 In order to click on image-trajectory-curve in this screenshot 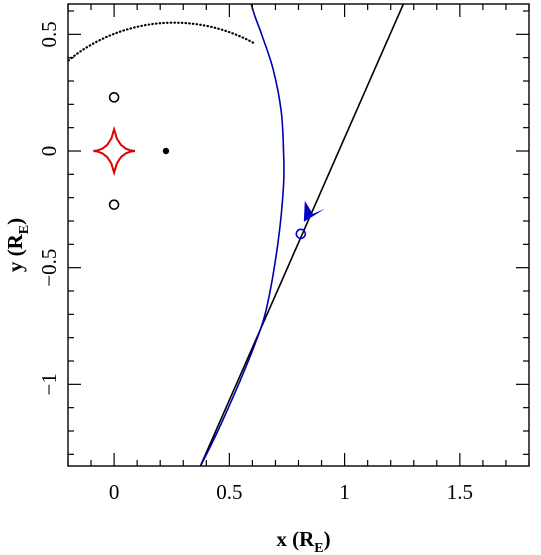, I will do `click(242, 235)`.